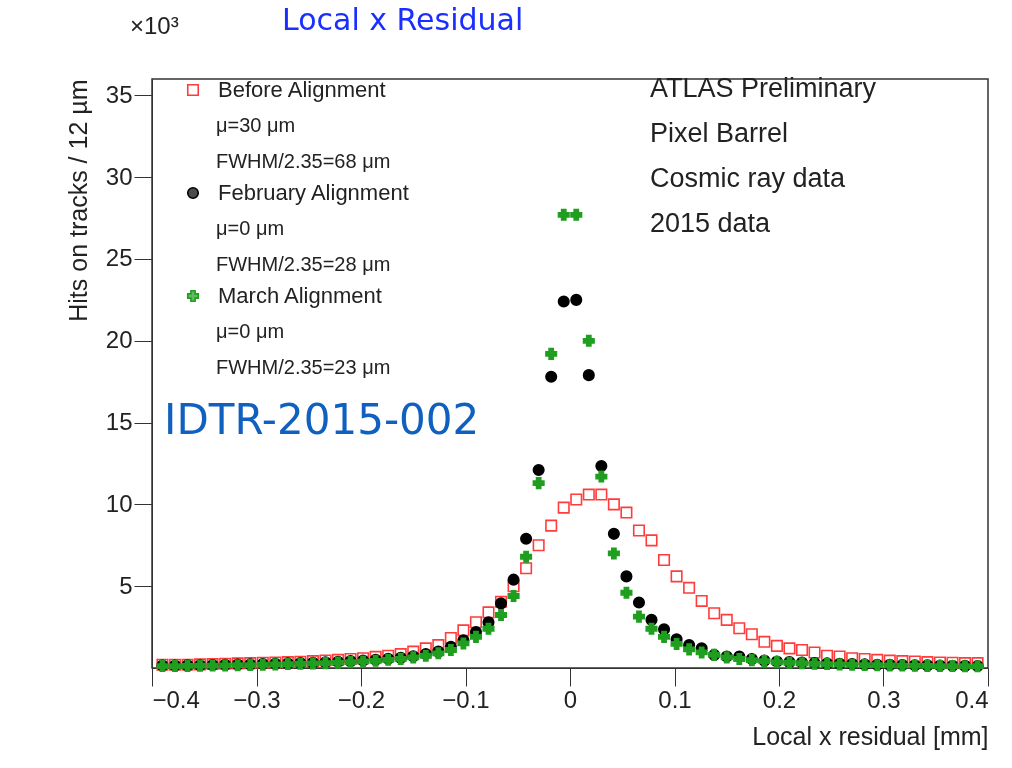  What do you see at coordinates (361, 699) in the screenshot?
I see `x-tick-label: −0.2` at bounding box center [361, 699].